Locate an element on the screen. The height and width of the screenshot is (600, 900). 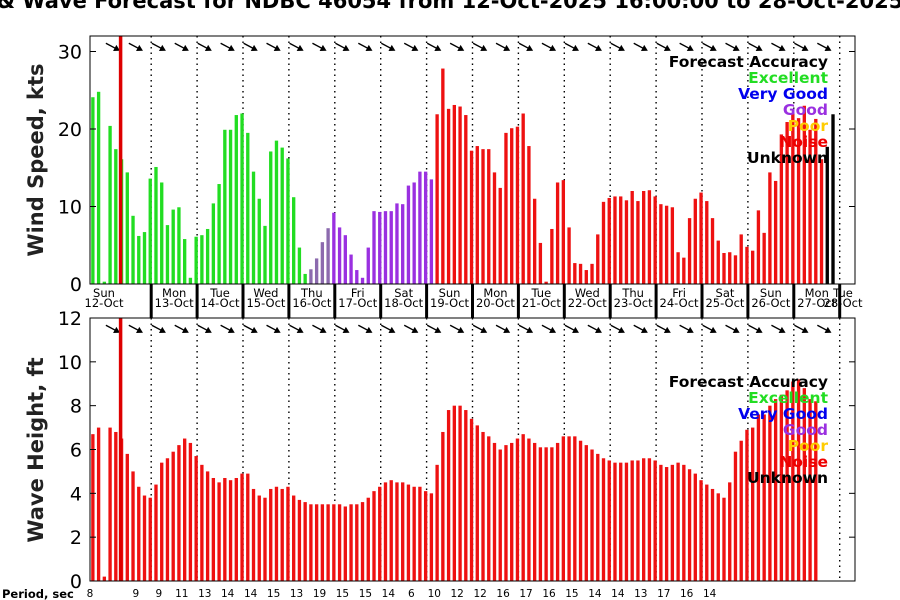
wind-y-label: Wind Speed, kts is located at coordinates (36, 159).